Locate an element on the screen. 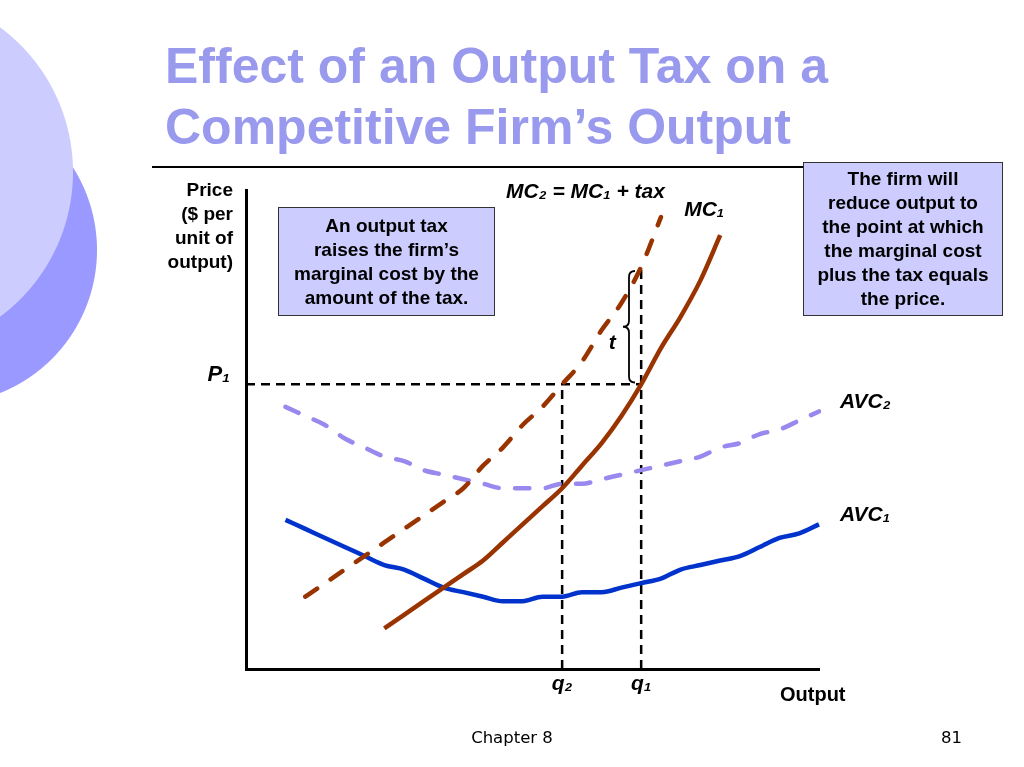 The width and height of the screenshot is (1024, 767). y-axis-title: Price ($ per unit of output) is located at coordinates (199, 226).